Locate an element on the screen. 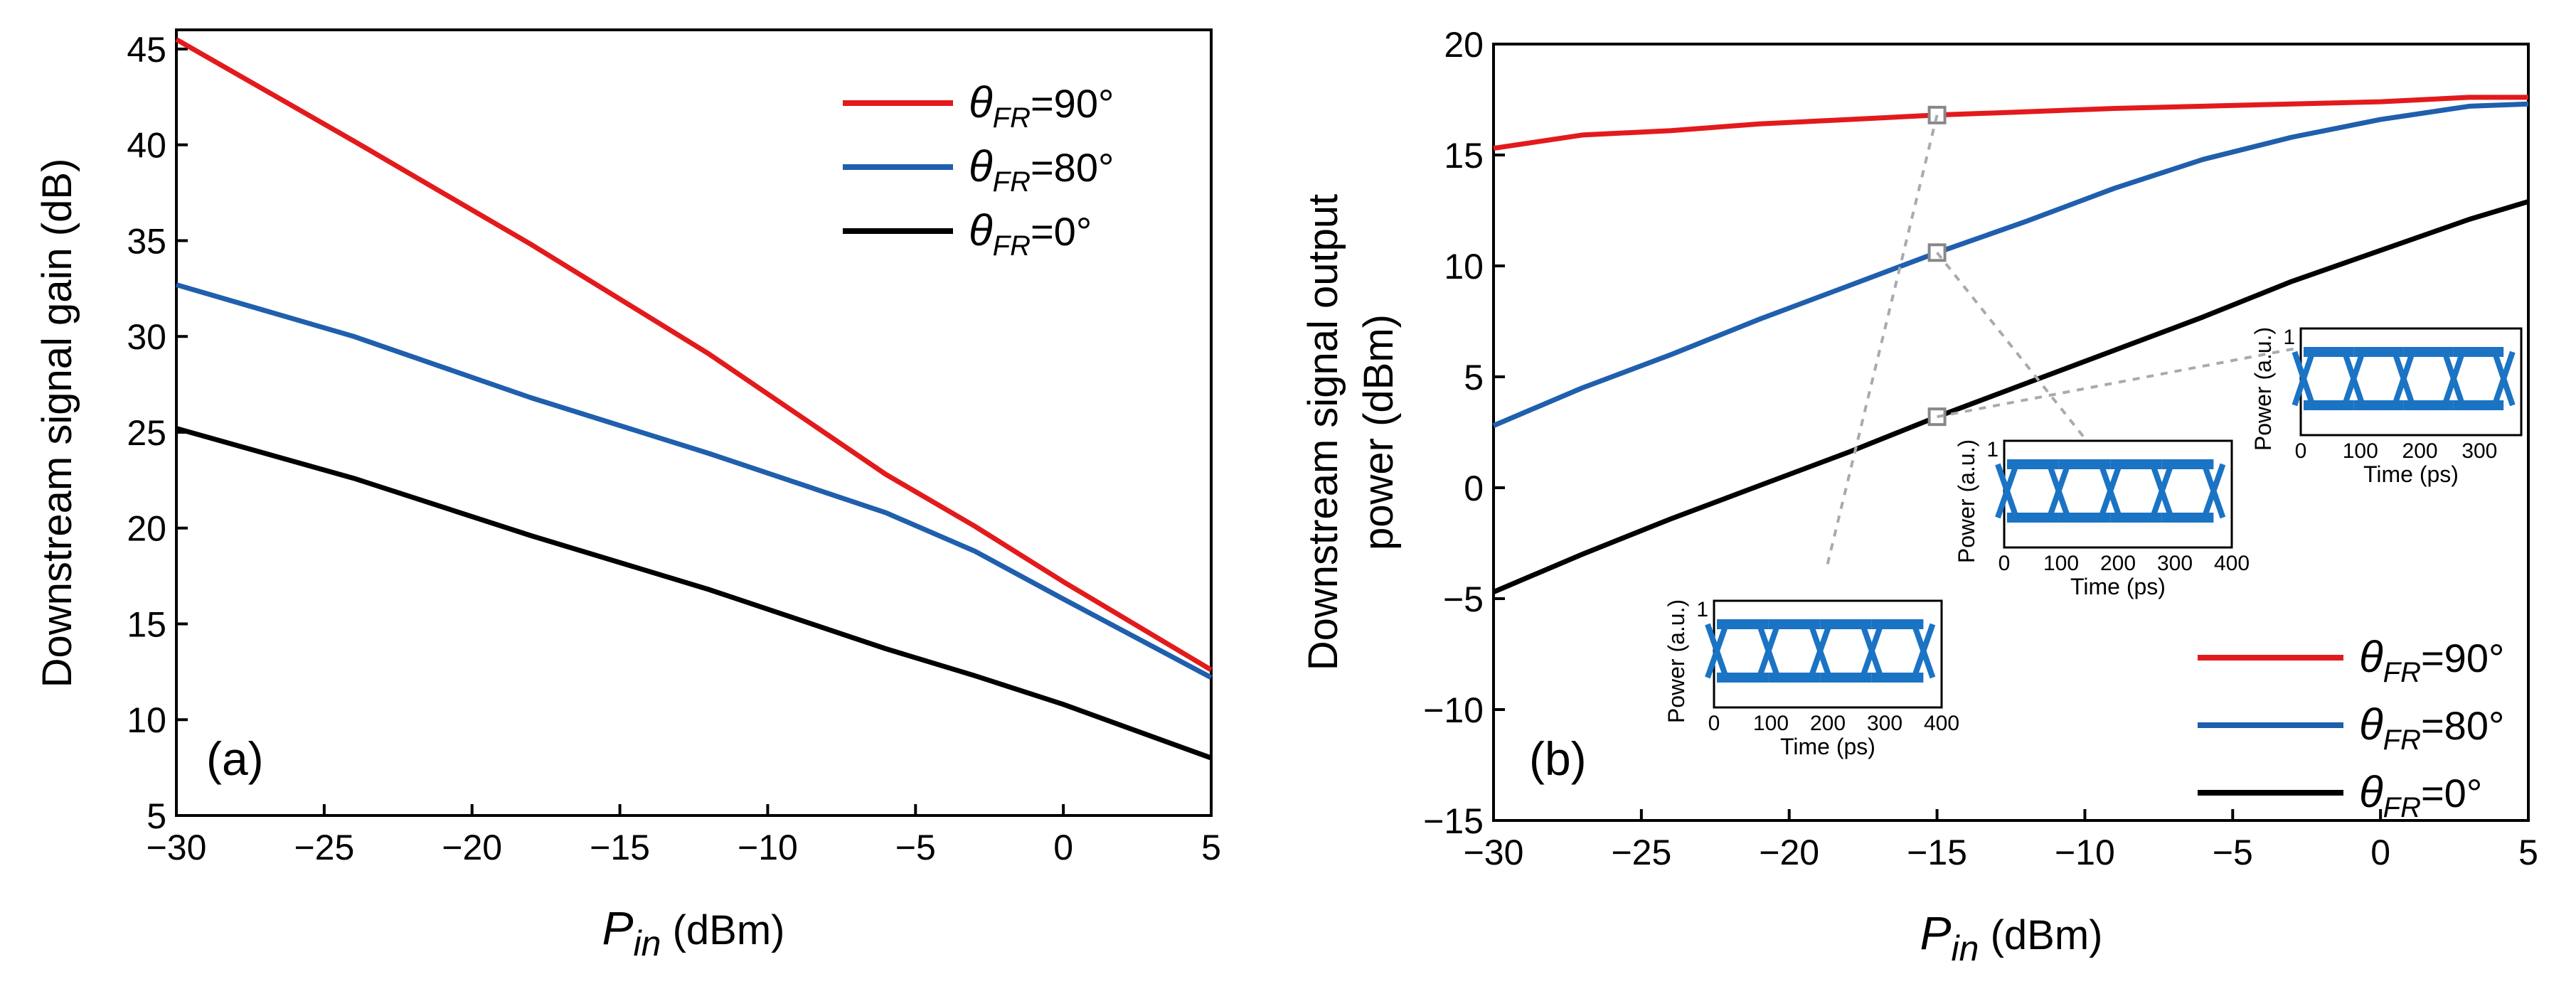 This screenshot has width=2576, height=984. panel-a-xlabel: Pin (dBm) is located at coordinates (693, 932).